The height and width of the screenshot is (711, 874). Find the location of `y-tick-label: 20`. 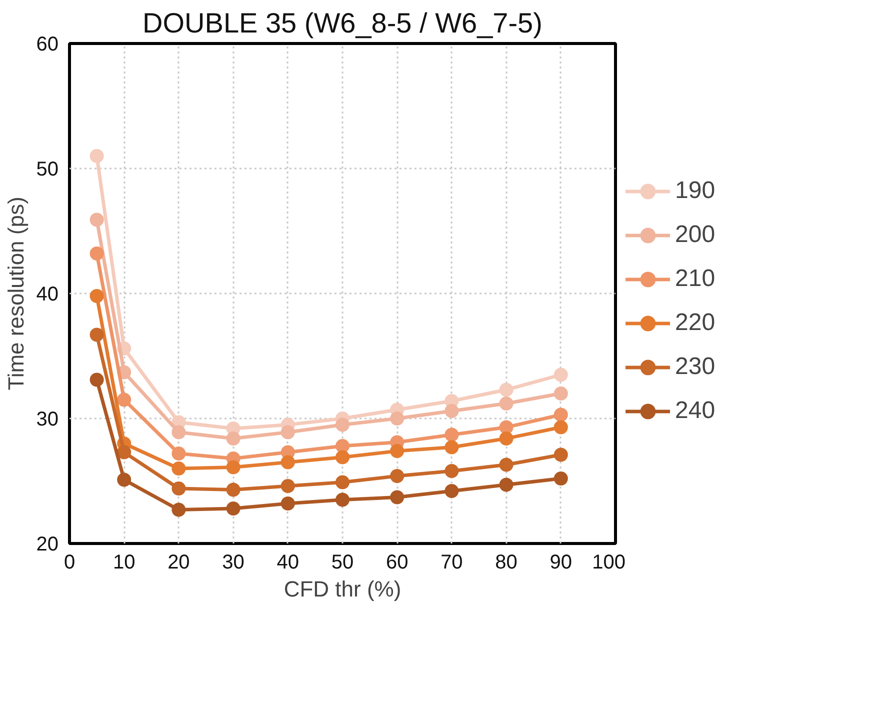

y-tick-label: 20 is located at coordinates (47, 545).